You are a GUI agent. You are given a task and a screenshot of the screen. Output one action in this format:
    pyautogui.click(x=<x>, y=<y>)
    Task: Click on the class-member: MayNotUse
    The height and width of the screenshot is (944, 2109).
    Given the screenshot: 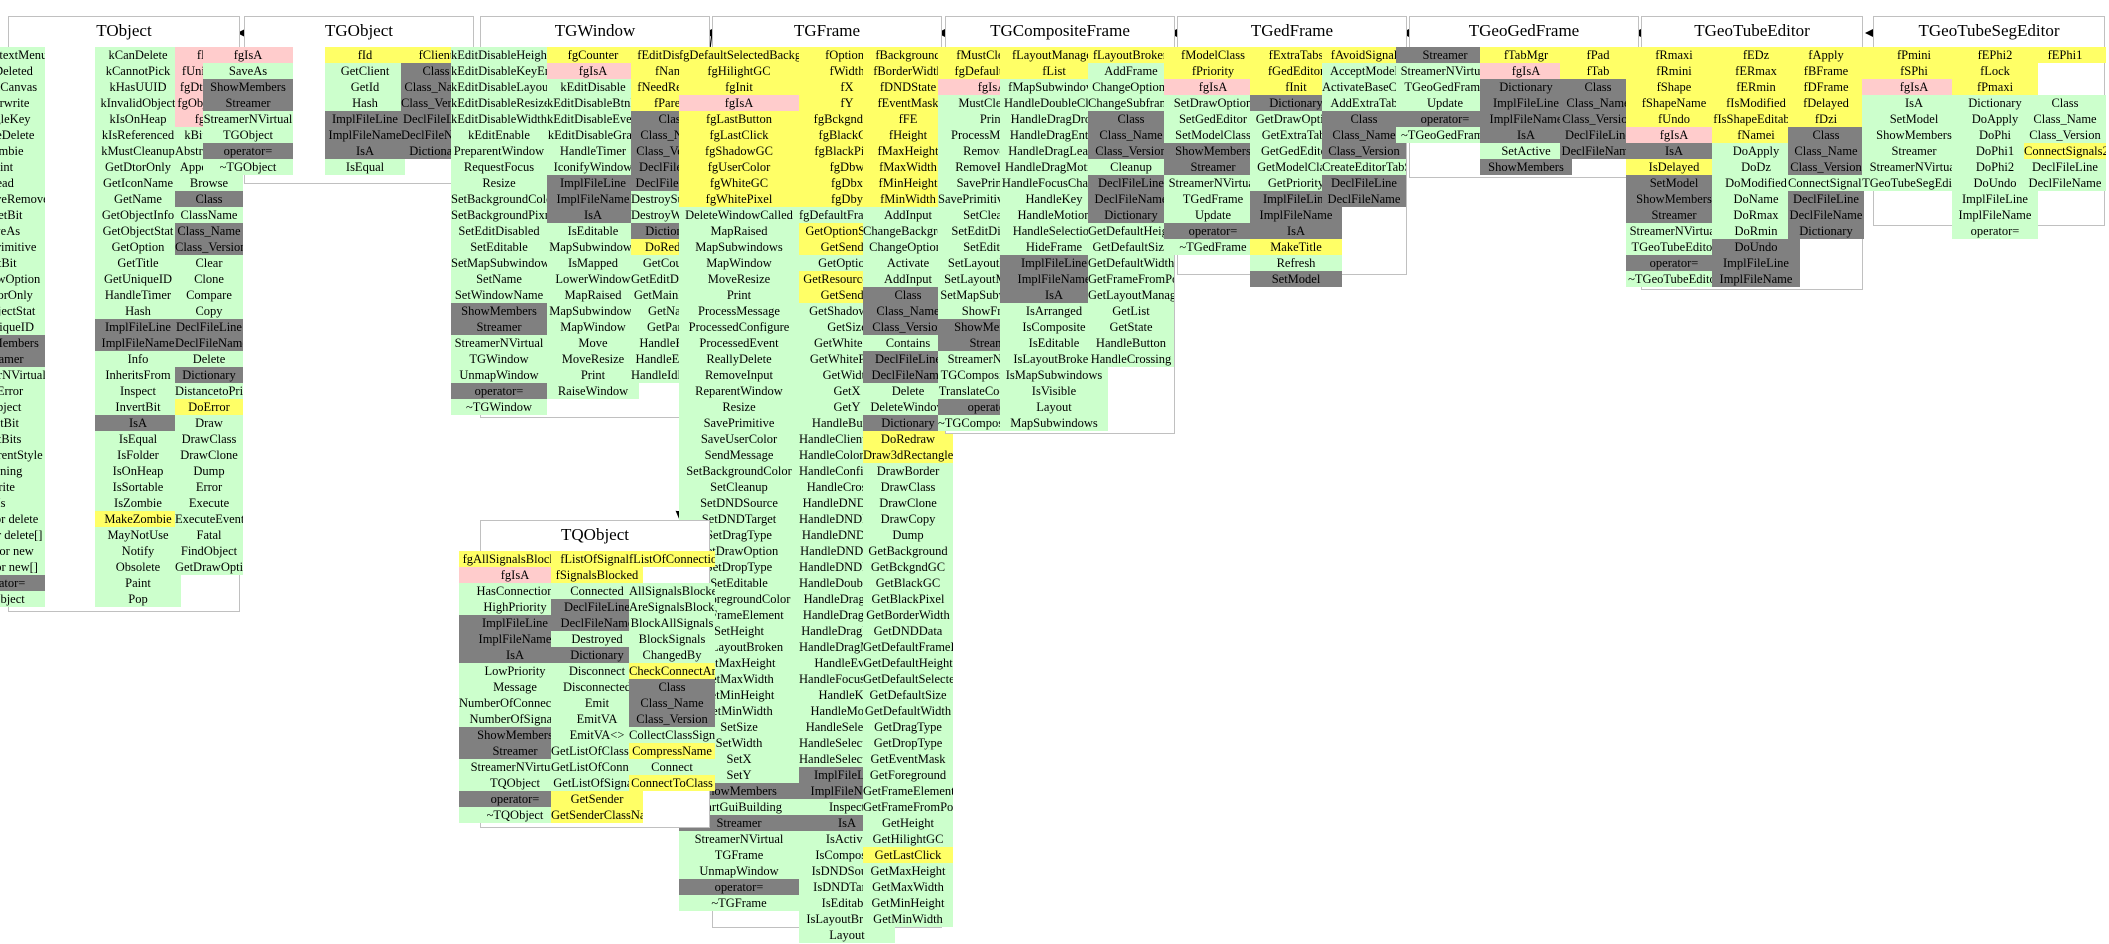 What is the action you would take?
    pyautogui.click(x=138, y=535)
    